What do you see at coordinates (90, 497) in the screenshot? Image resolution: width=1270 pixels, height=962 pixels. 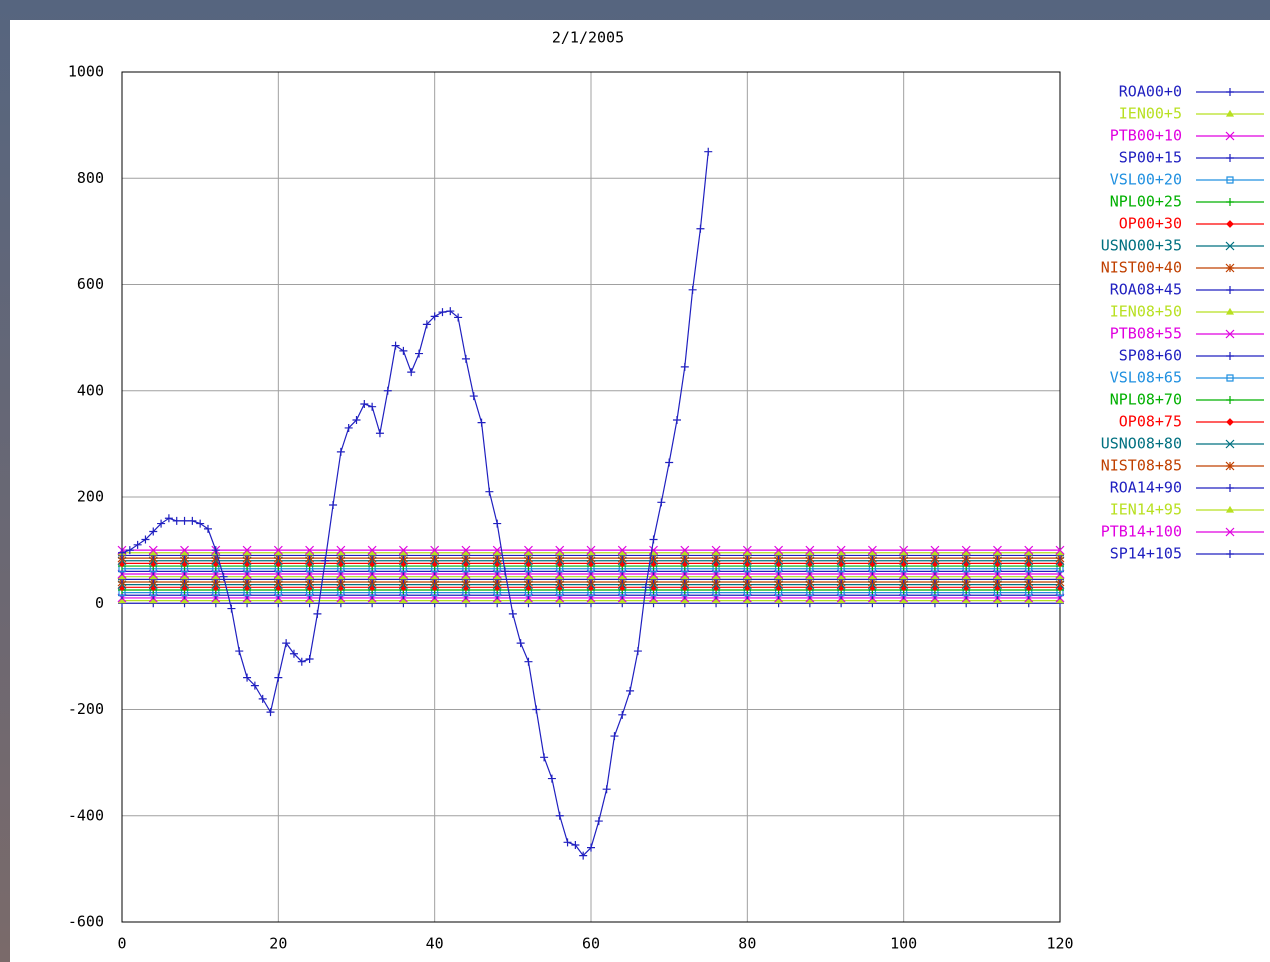 I see `y-tick-label: 200` at bounding box center [90, 497].